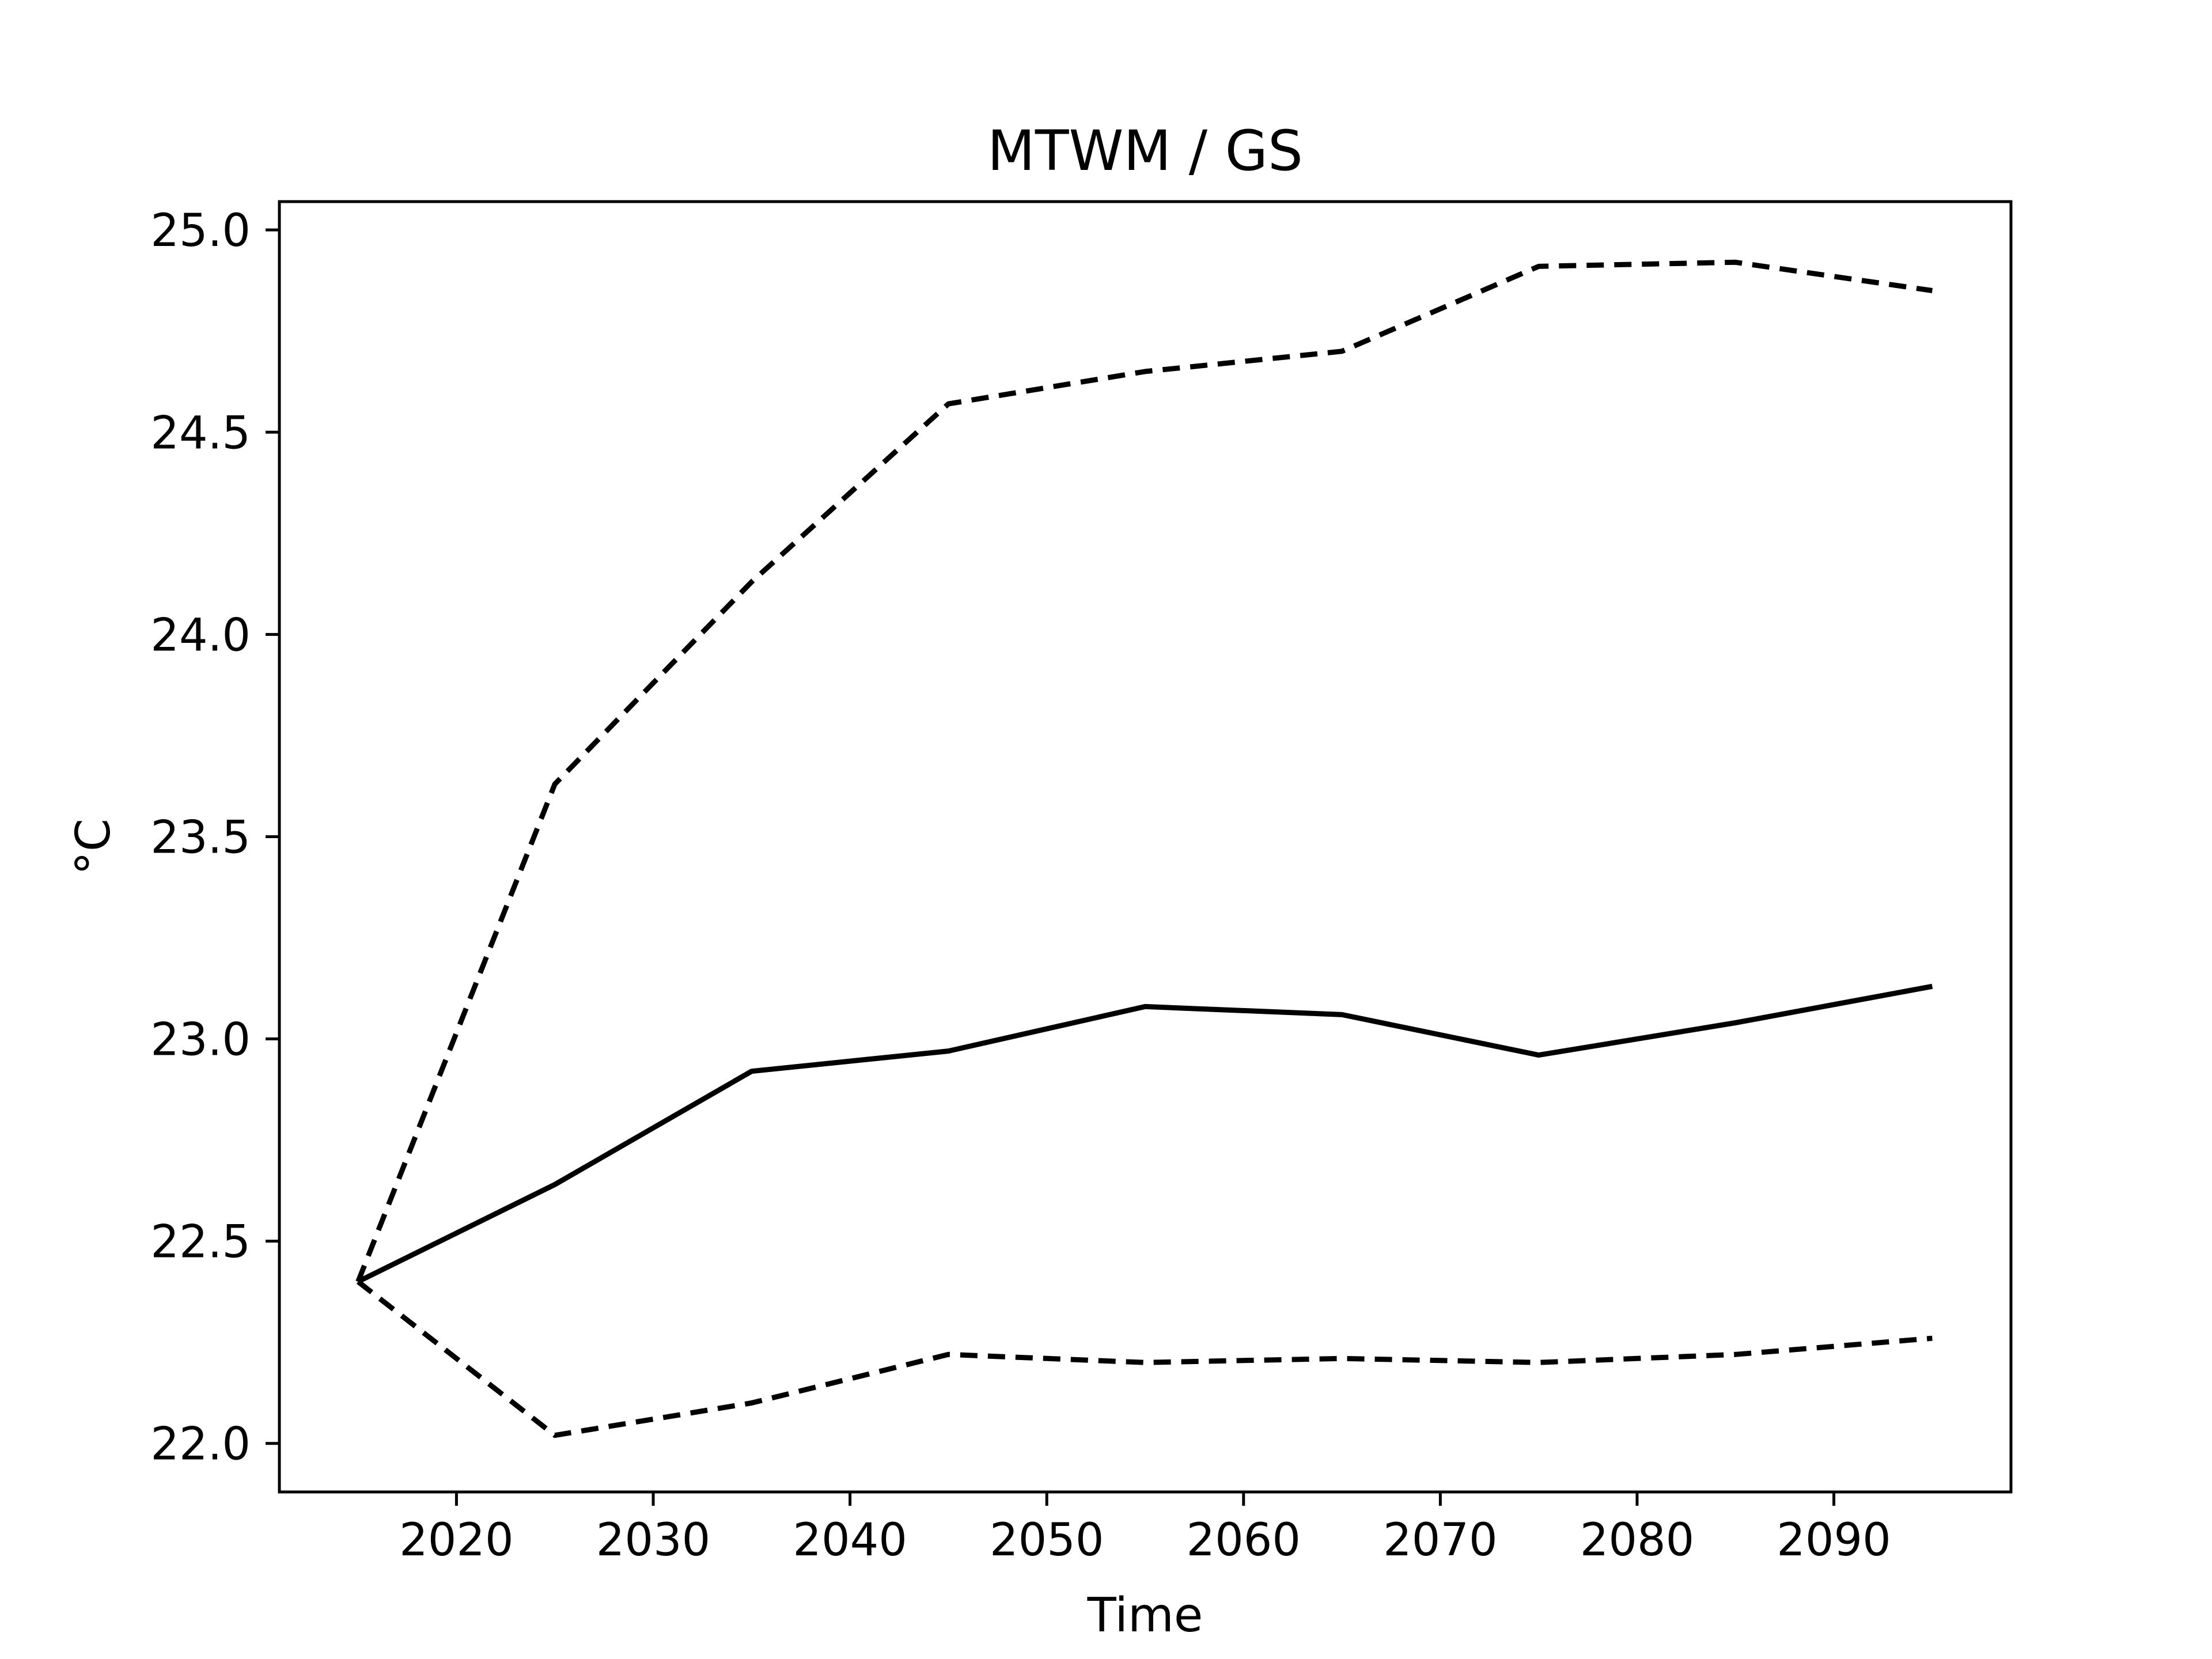  What do you see at coordinates (1145, 151) in the screenshot?
I see `chart-title: MTWM / GS` at bounding box center [1145, 151].